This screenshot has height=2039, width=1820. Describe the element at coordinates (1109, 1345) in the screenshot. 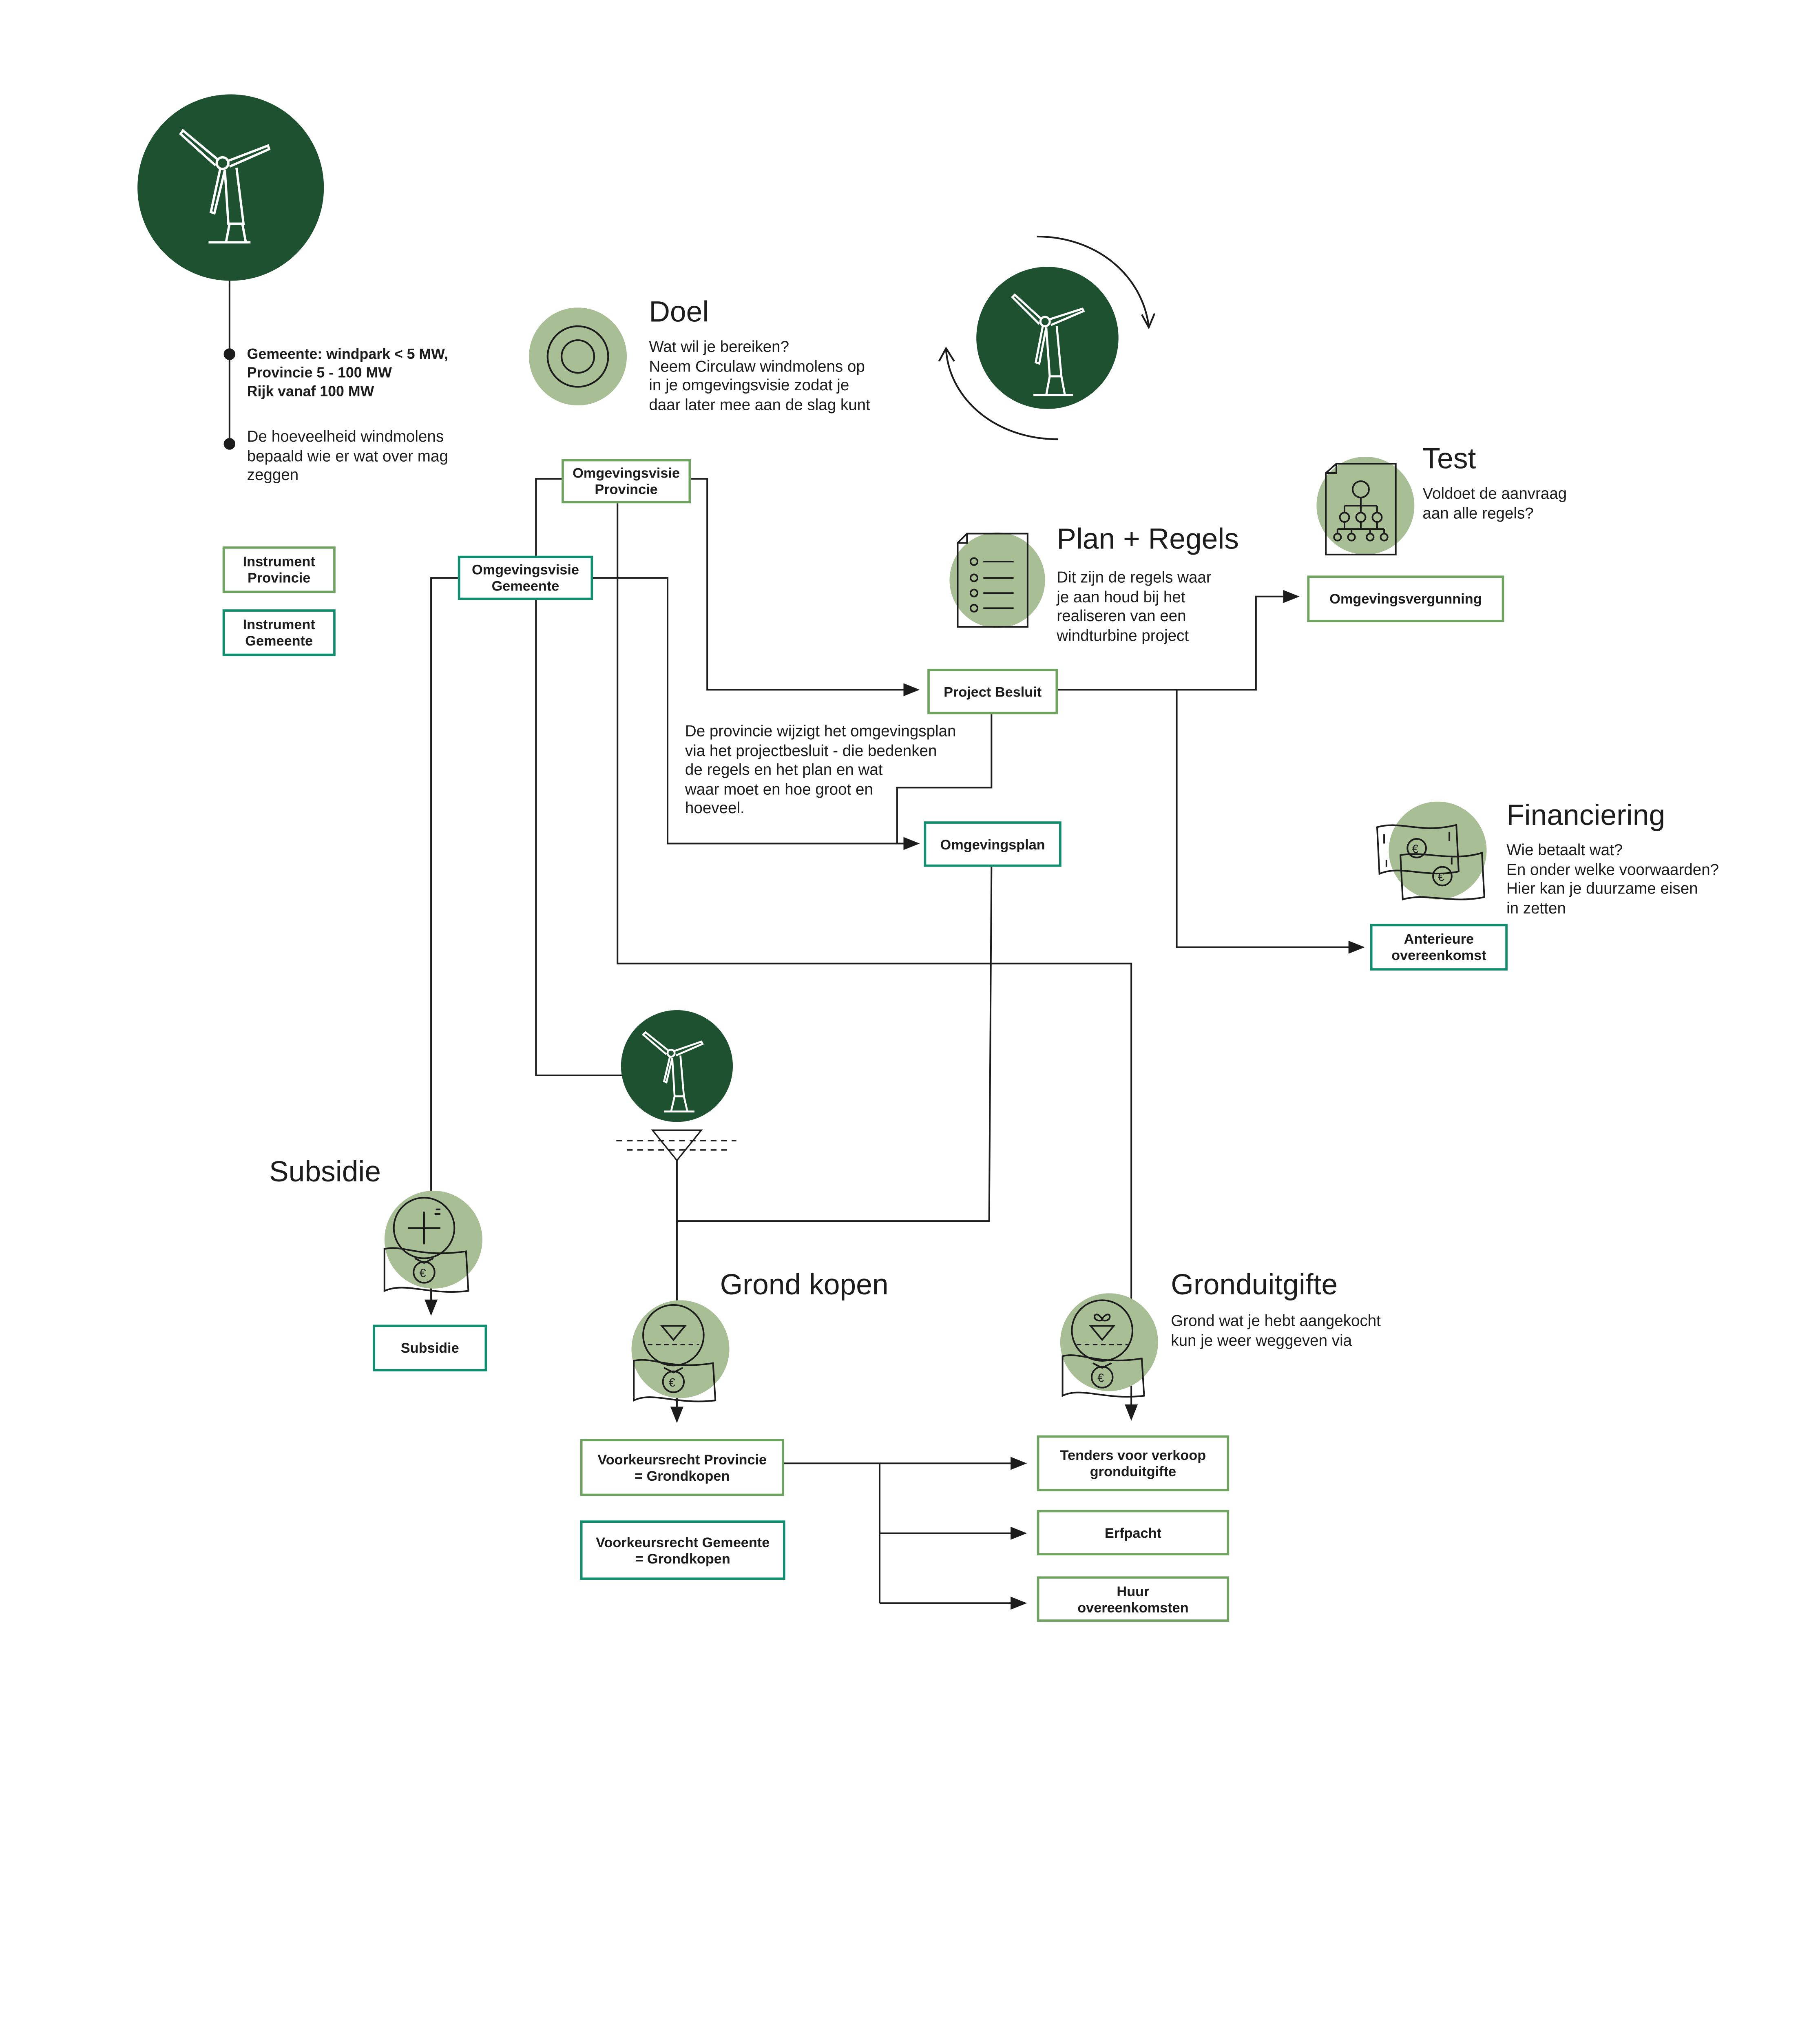

I see `land-release-icon: €` at that location.